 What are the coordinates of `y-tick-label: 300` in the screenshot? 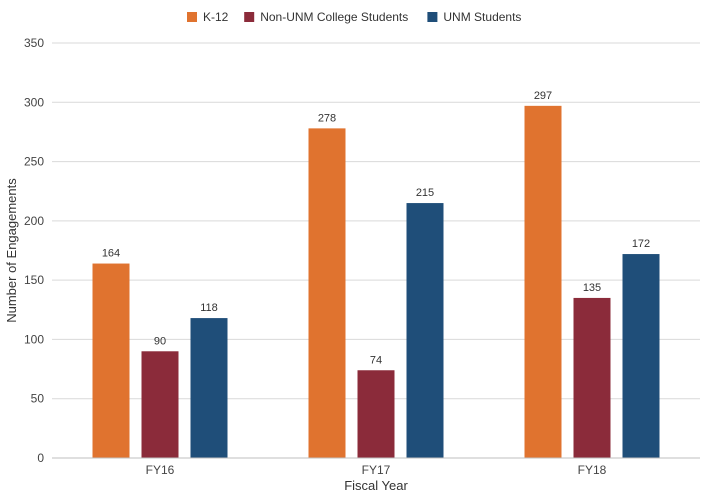 It's located at (34, 102).